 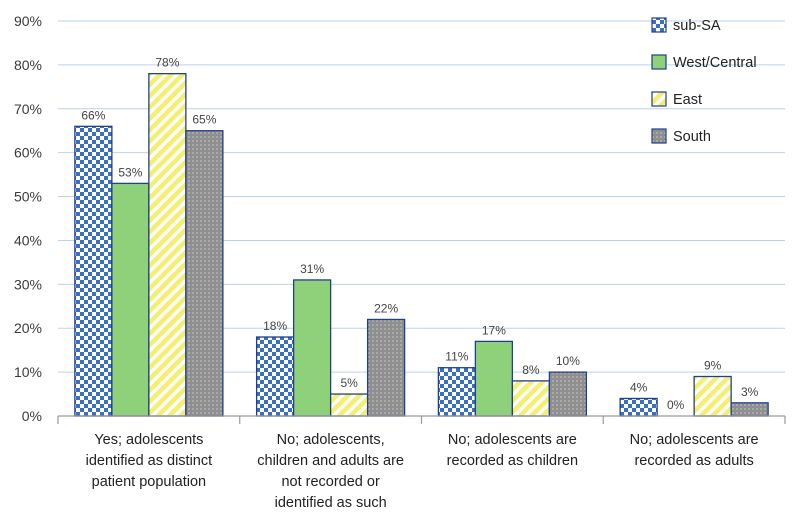 What do you see at coordinates (693, 461) in the screenshot?
I see `category-label: recorded as adults` at bounding box center [693, 461].